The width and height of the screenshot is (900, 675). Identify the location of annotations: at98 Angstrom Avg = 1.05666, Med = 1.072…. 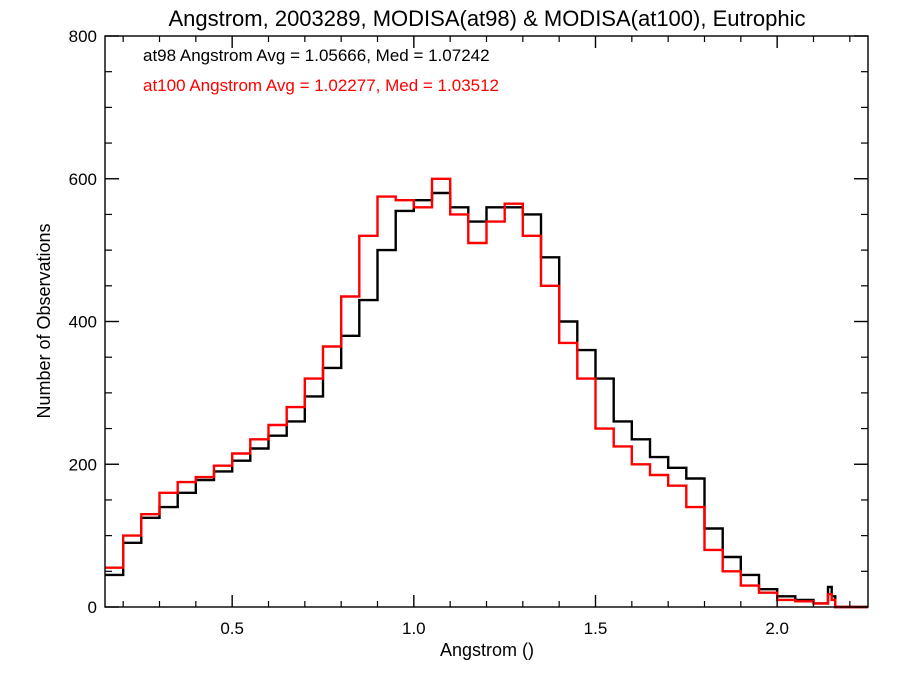
(321, 70).